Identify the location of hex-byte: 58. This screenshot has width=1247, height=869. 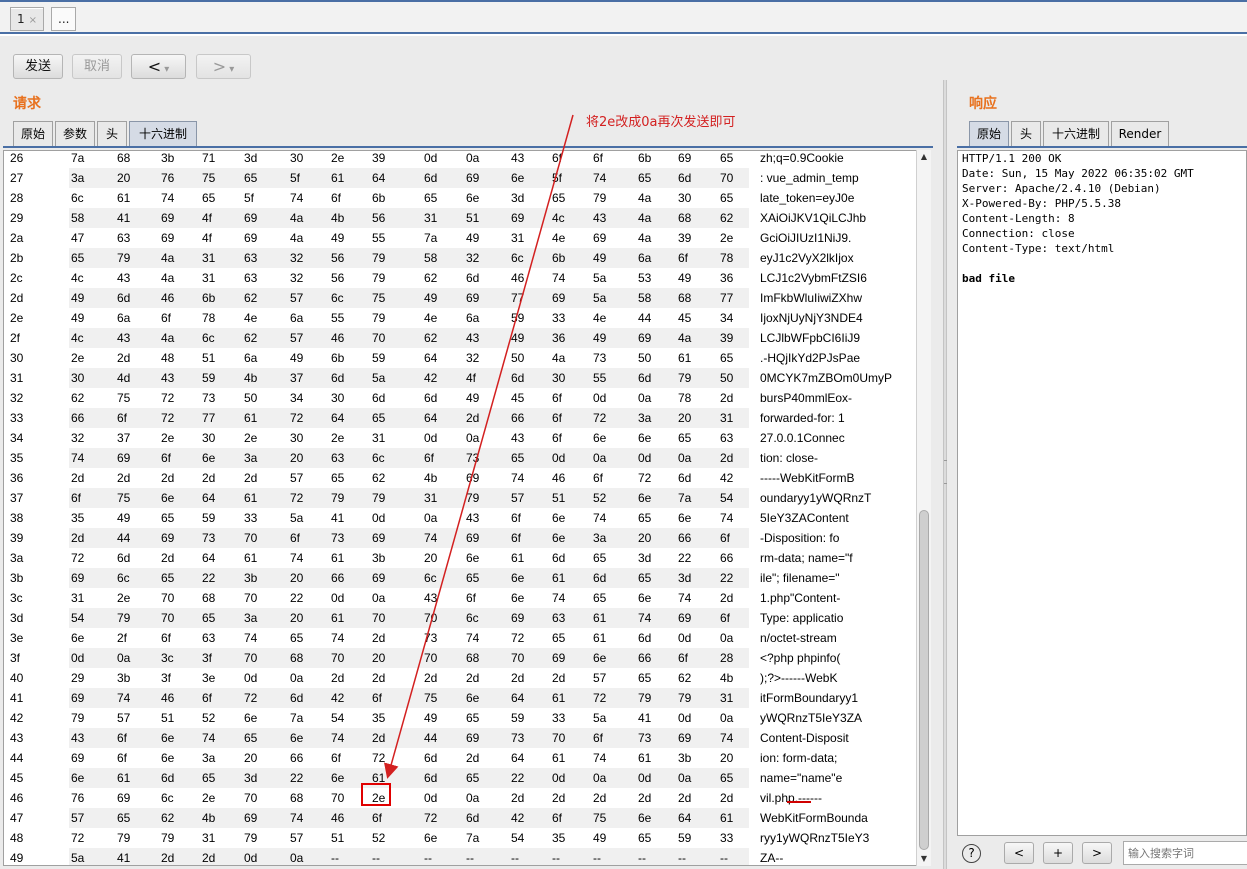
(431, 258).